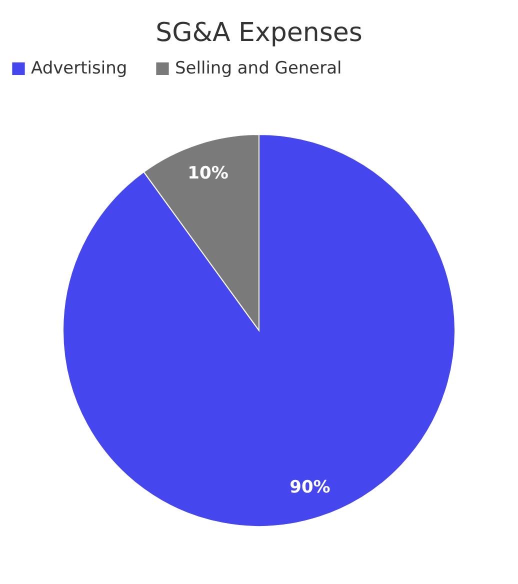 Image resolution: width=518 pixels, height=584 pixels. What do you see at coordinates (259, 33) in the screenshot?
I see `chart-title: SG&A Expenses` at bounding box center [259, 33].